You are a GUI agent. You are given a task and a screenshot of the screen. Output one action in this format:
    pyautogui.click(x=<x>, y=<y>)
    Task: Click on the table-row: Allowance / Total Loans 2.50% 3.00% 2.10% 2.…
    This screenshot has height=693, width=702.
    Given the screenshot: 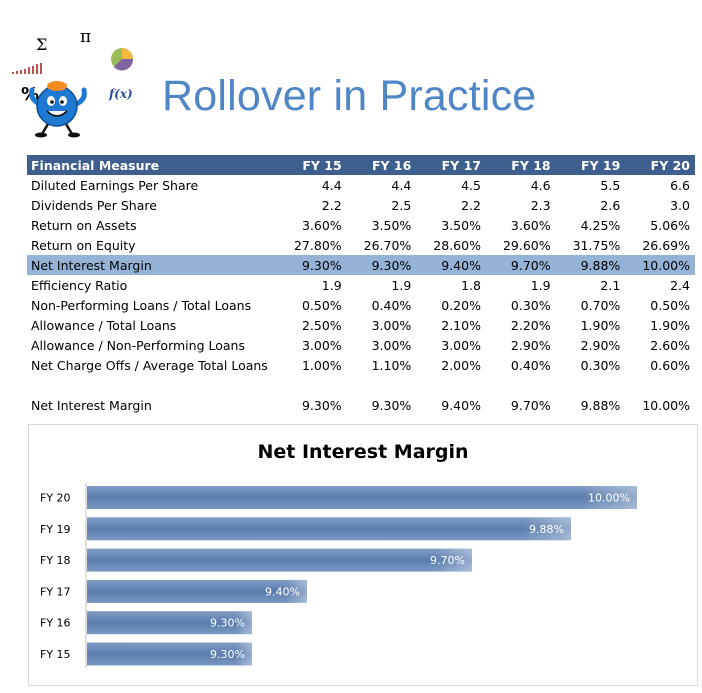 What is the action you would take?
    pyautogui.click(x=361, y=325)
    